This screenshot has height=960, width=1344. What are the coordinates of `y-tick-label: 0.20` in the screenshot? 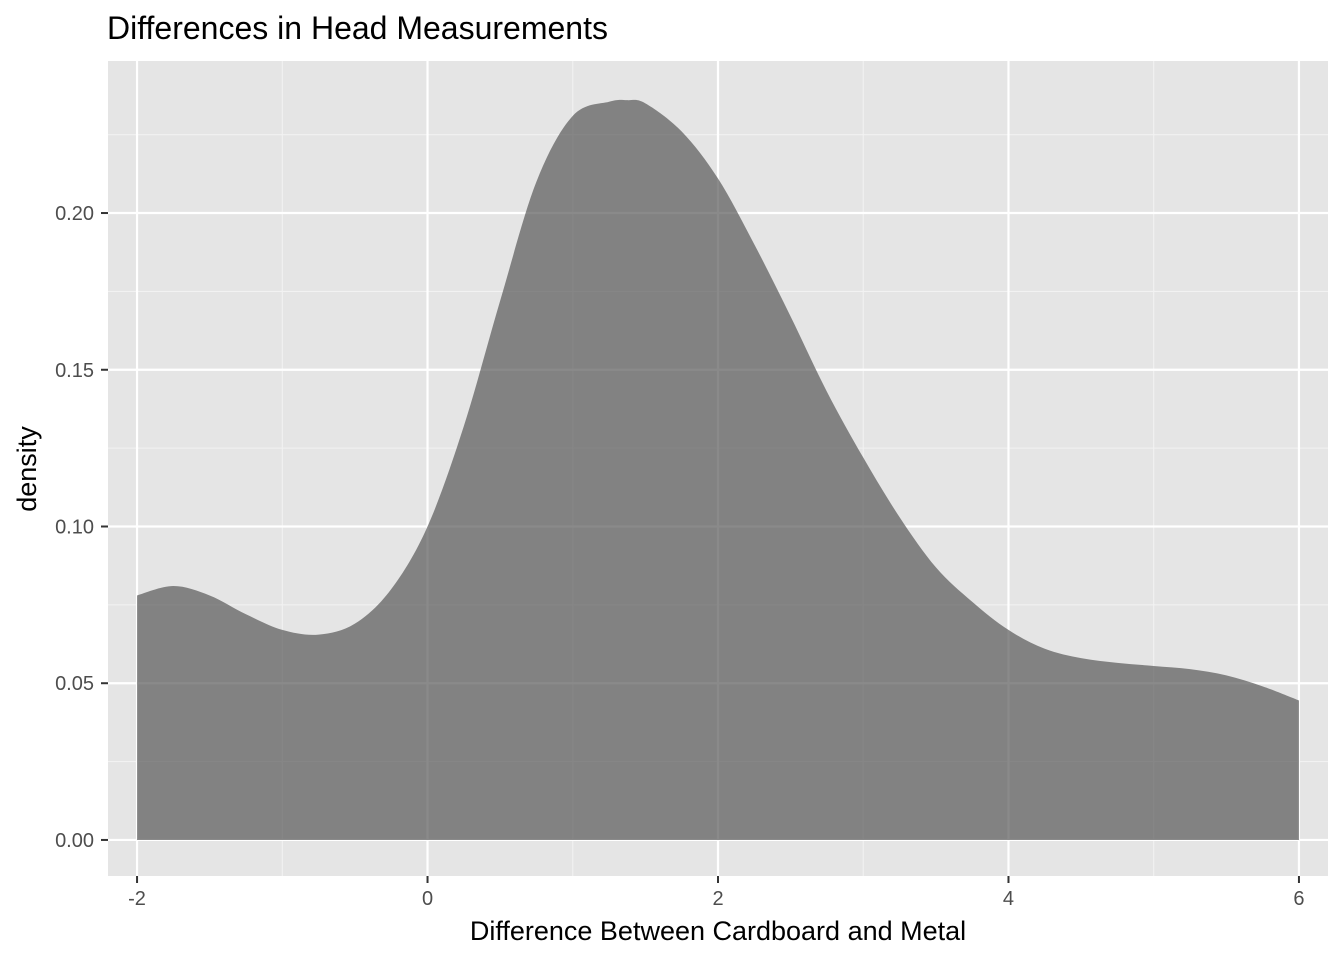 It's located at (74, 214).